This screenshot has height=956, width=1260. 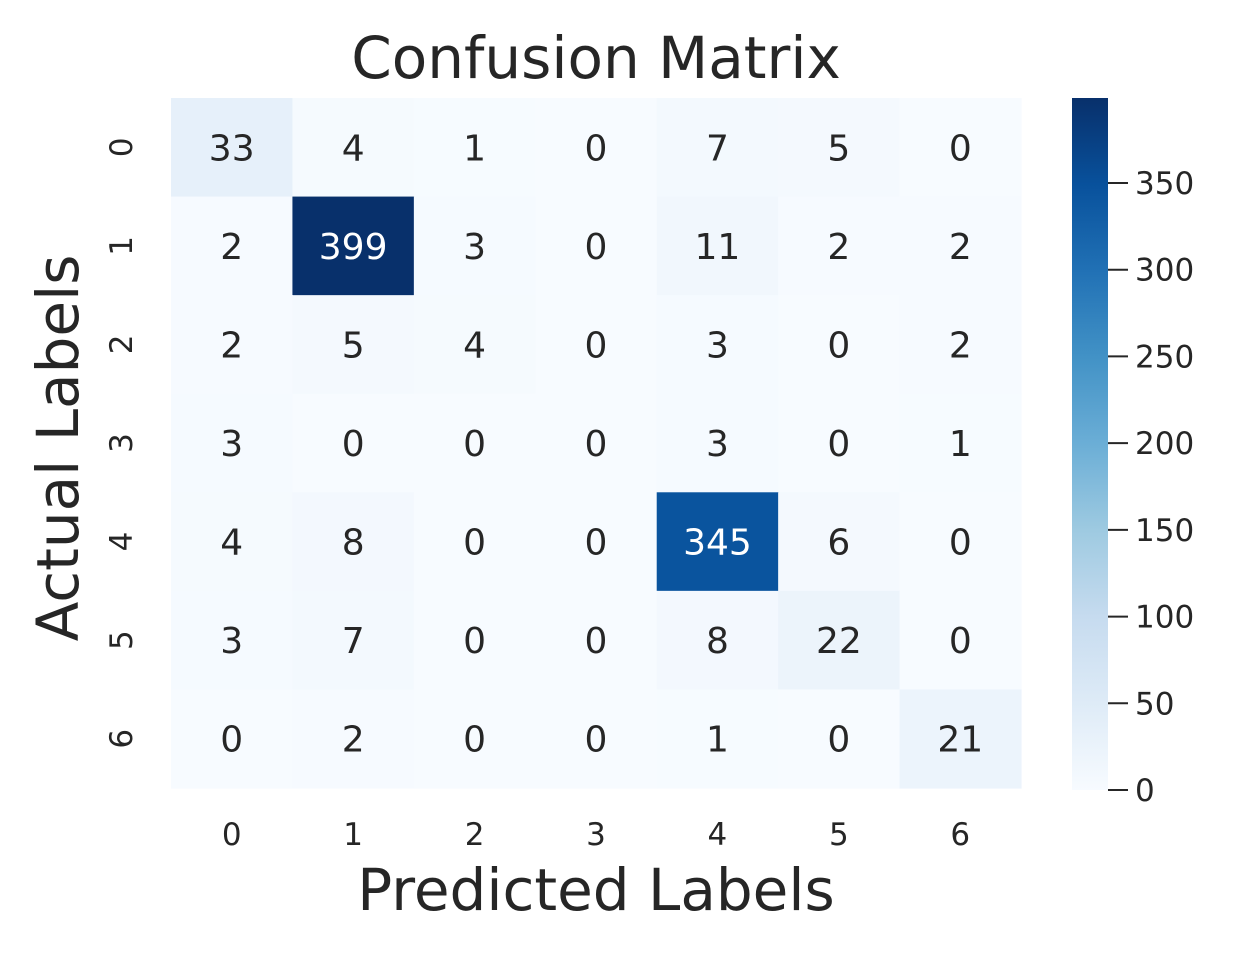 I want to click on heatmap-cell-r1-c2, so click(x=474, y=246).